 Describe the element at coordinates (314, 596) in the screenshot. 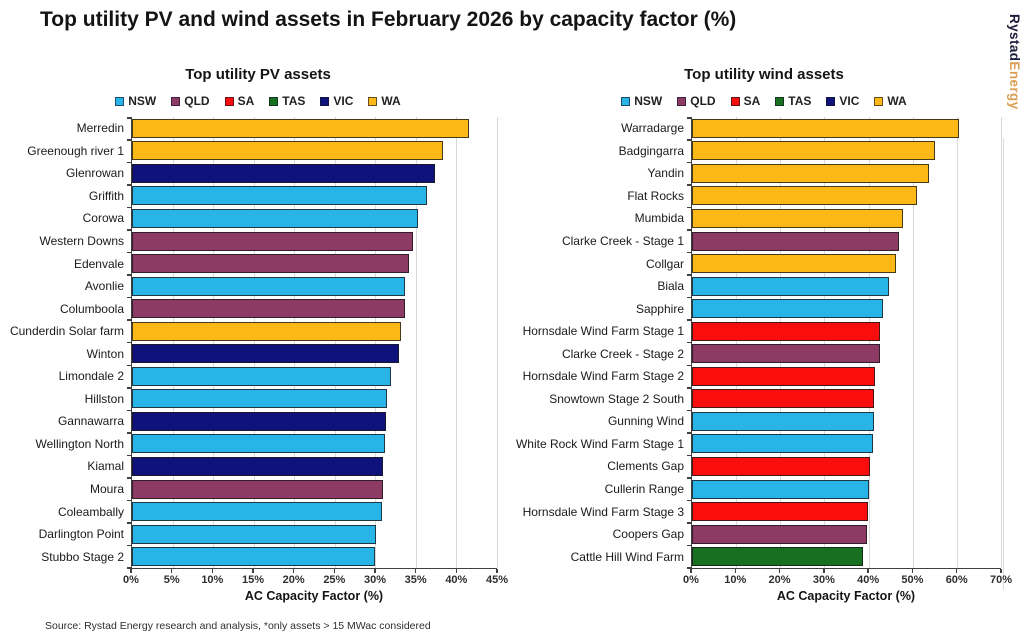

I see `pv-x-axis-title: AC Capacity Factor (%)` at that location.